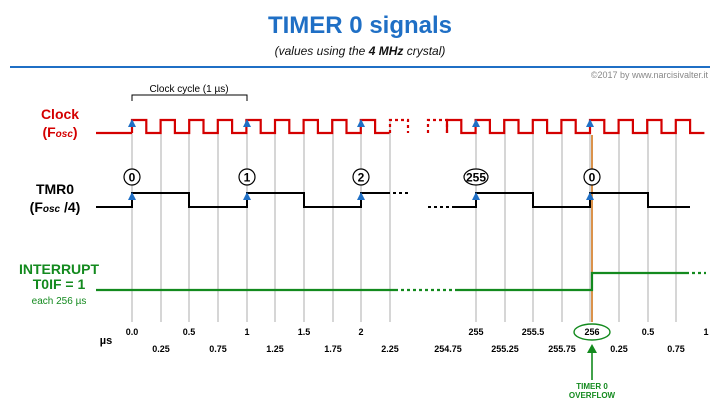 Image resolution: width=720 pixels, height=409 pixels. I want to click on overflow-highlight-ring, so click(592, 332).